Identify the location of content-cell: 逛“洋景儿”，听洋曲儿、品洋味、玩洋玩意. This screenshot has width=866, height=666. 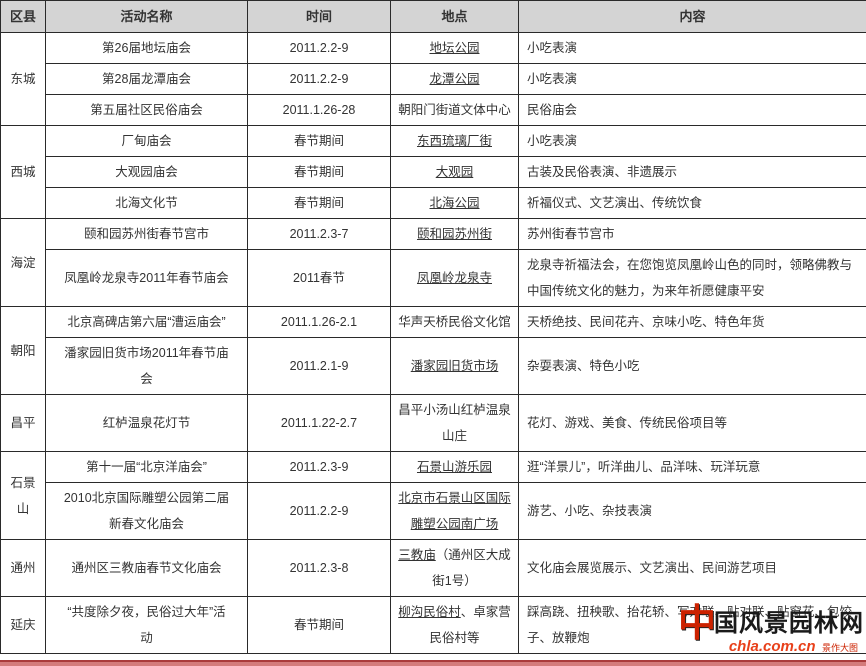
(692, 467).